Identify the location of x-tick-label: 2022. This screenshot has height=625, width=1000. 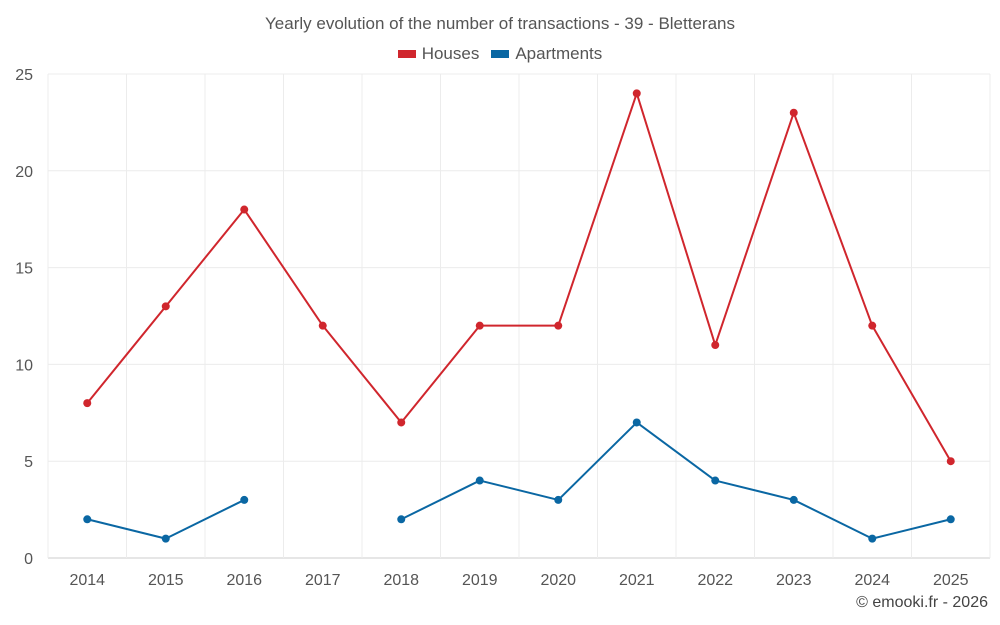
(715, 580).